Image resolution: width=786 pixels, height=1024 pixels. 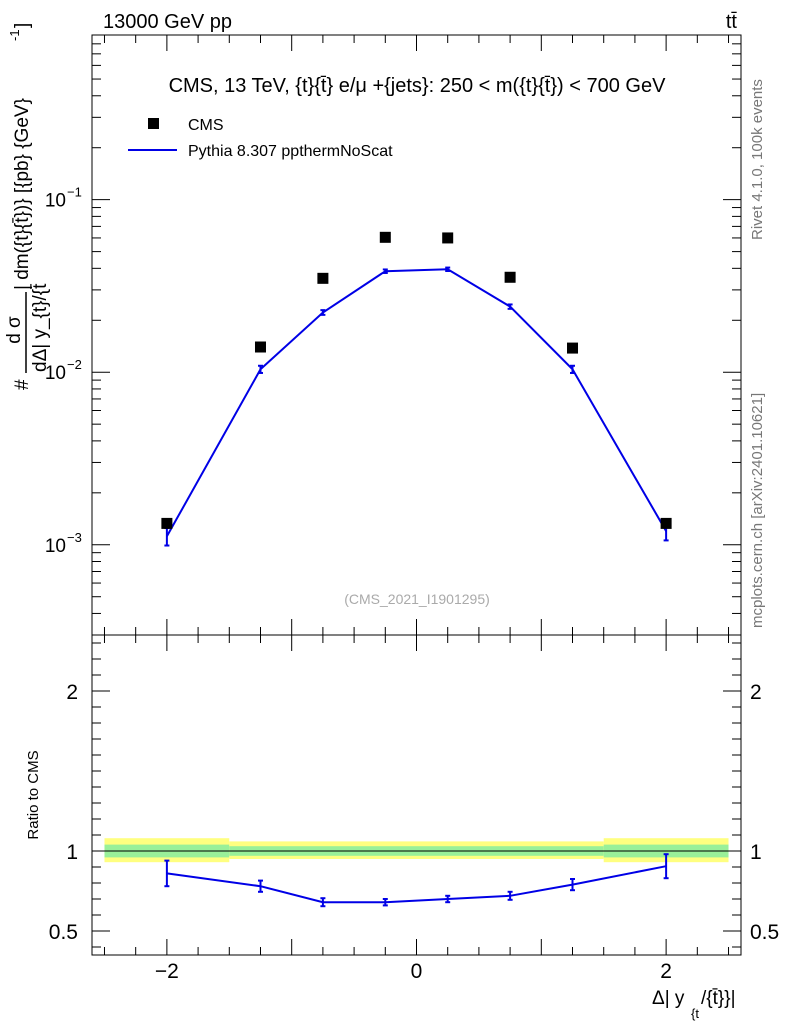 I want to click on main-y-tick-exponent: −3, so click(x=74, y=537).